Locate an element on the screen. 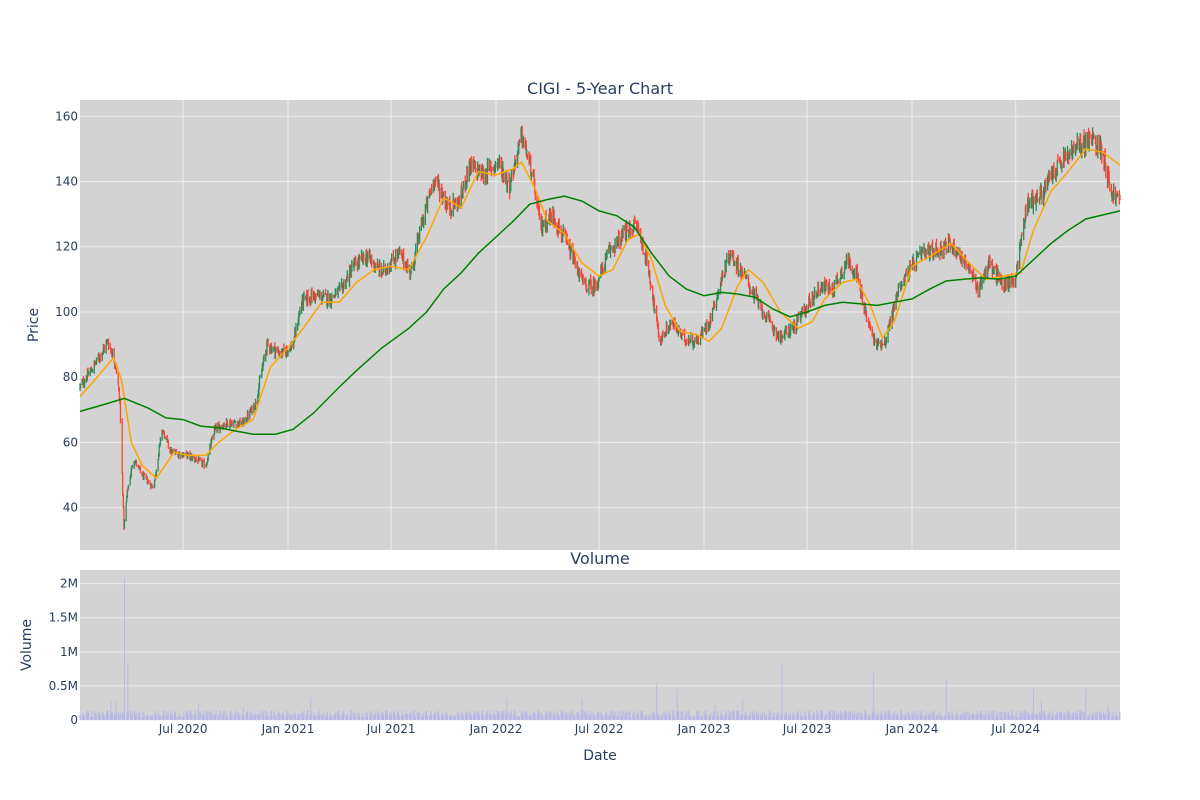 This screenshot has width=1200, height=800. volume-y-axis-title: Volume is located at coordinates (27, 645).